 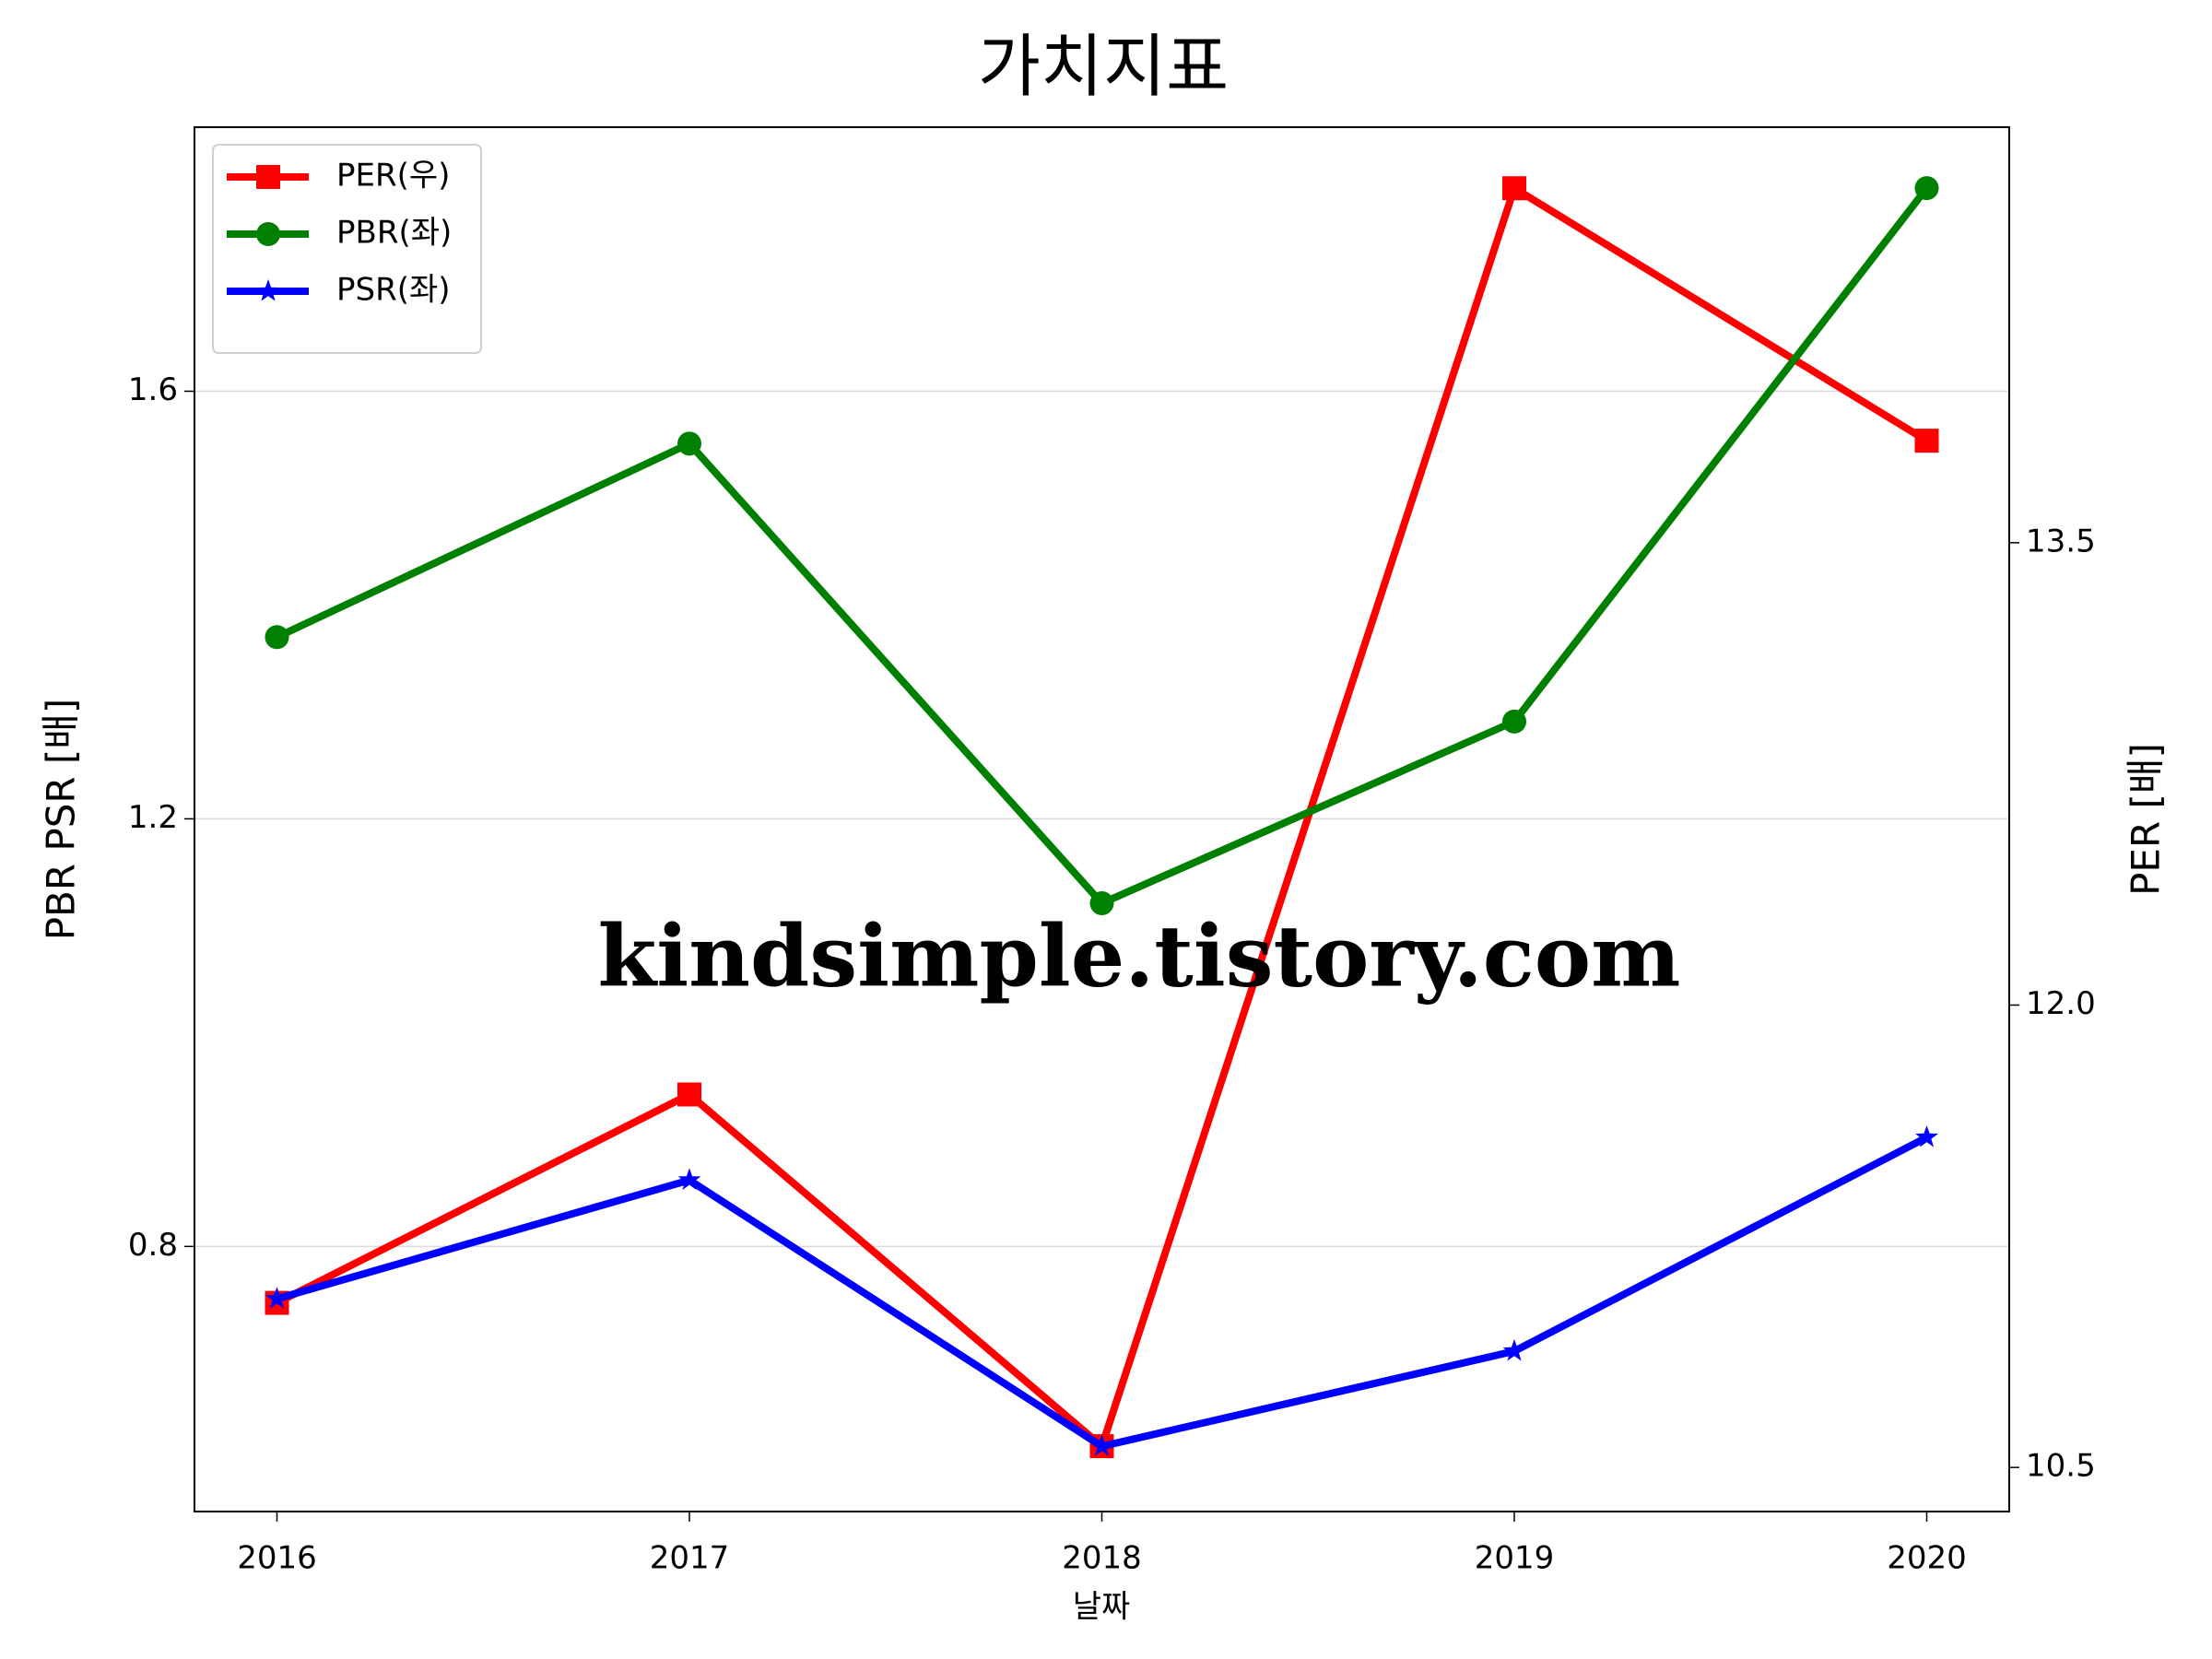 What do you see at coordinates (2061, 1003) in the screenshot?
I see `y2-tick-label: 12.0` at bounding box center [2061, 1003].